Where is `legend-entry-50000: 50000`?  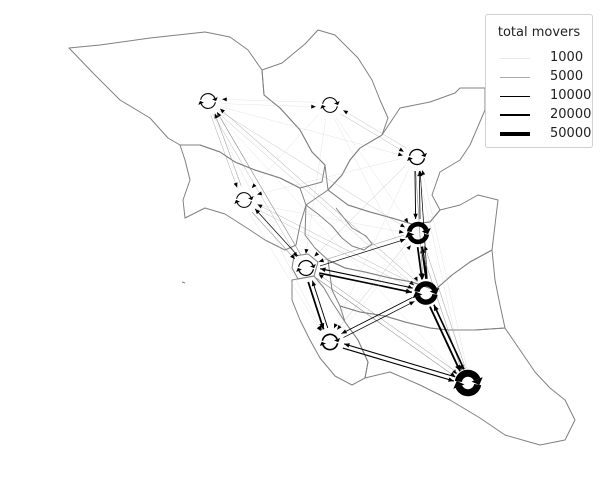
legend-entry-50000: 50000 is located at coordinates (545, 134).